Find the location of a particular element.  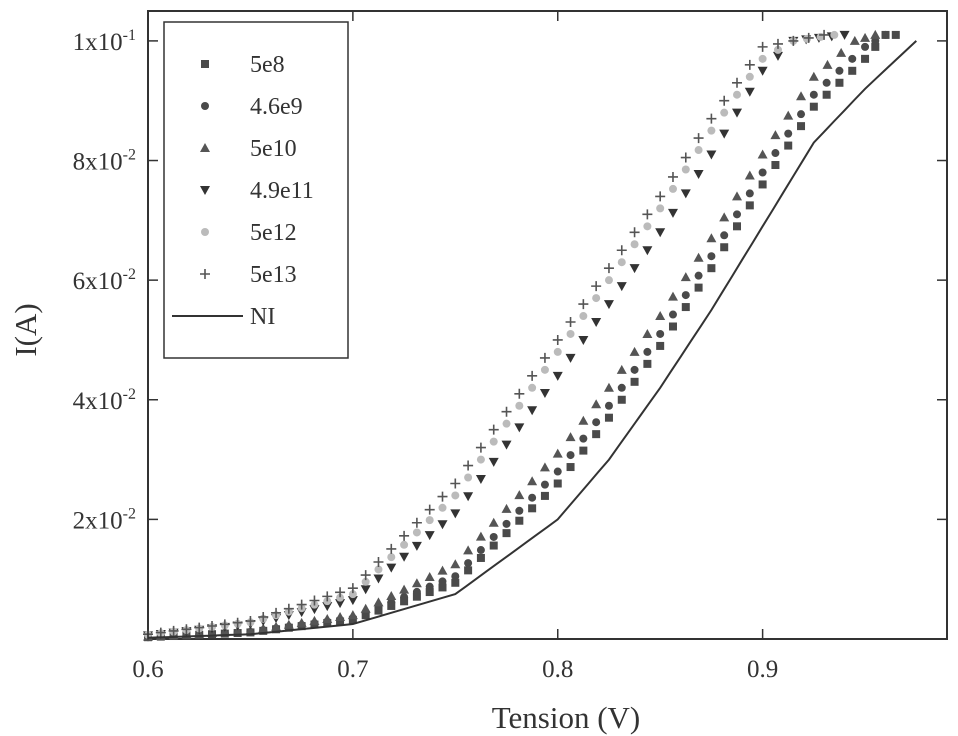

y-tick-exponent: -2 is located at coordinates (129, 155).